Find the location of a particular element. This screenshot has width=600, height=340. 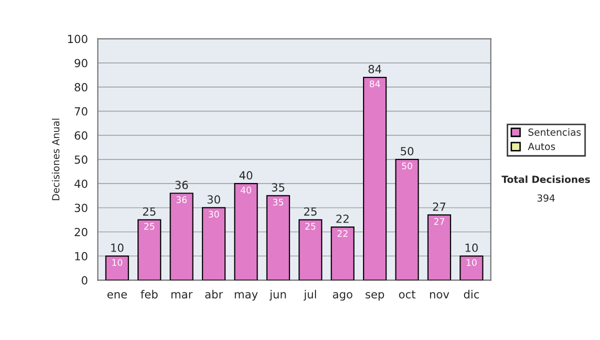

x-tick-label: feb is located at coordinates (149, 294).